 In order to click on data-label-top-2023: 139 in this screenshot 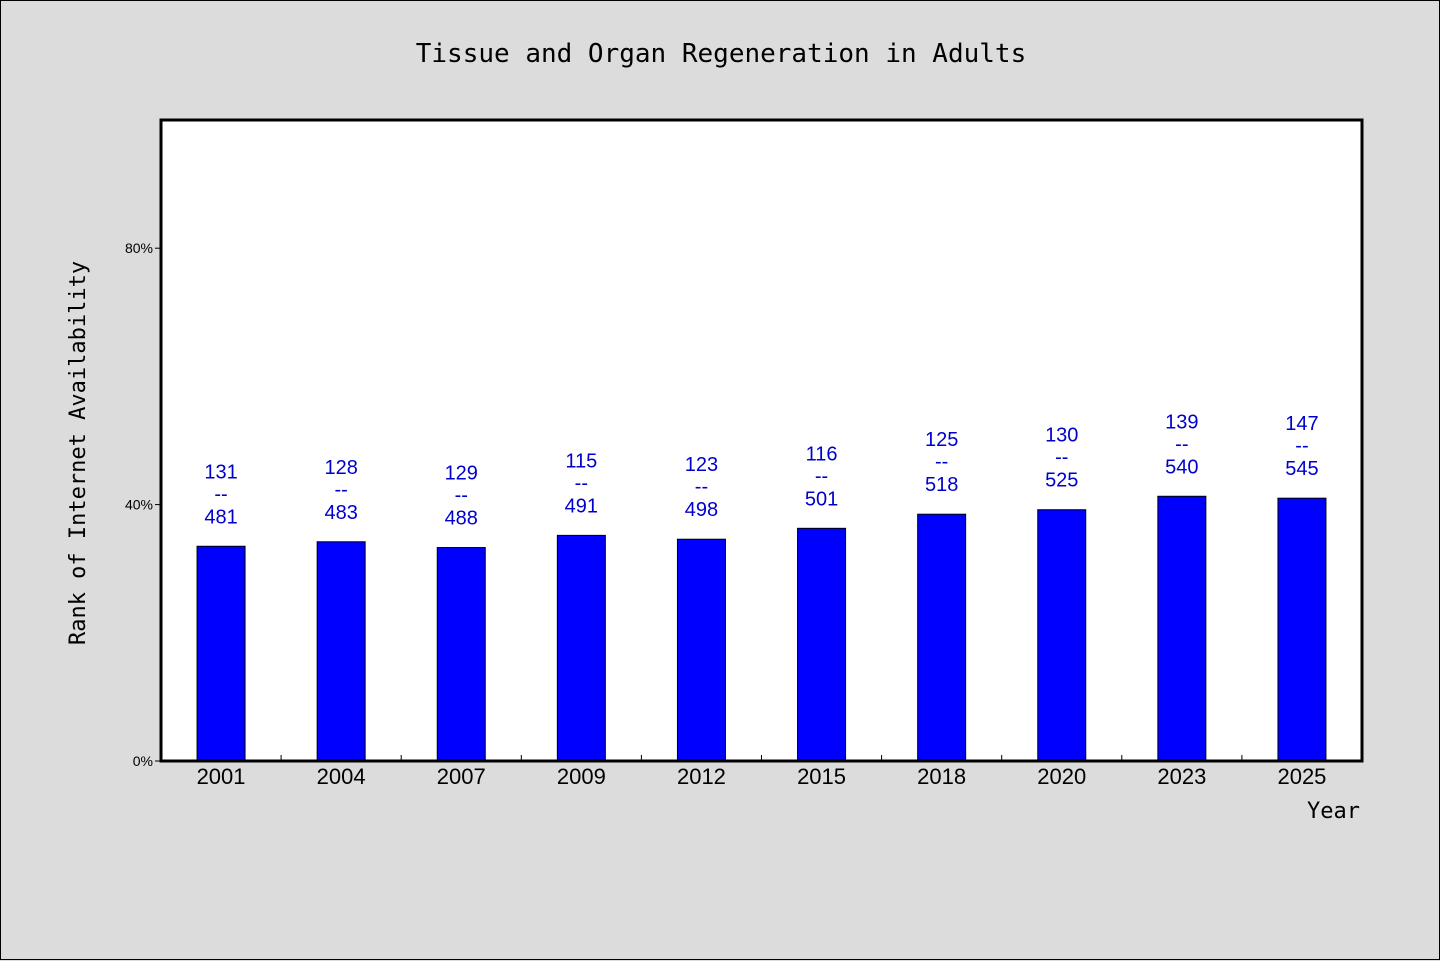, I will do `click(1181, 422)`.